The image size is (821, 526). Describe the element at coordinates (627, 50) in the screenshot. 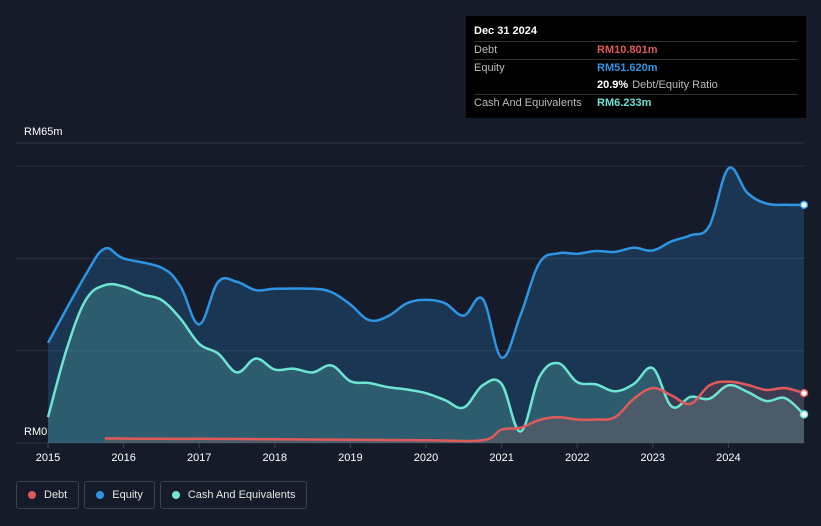

I see `tooltip-value: RM10.801m` at that location.